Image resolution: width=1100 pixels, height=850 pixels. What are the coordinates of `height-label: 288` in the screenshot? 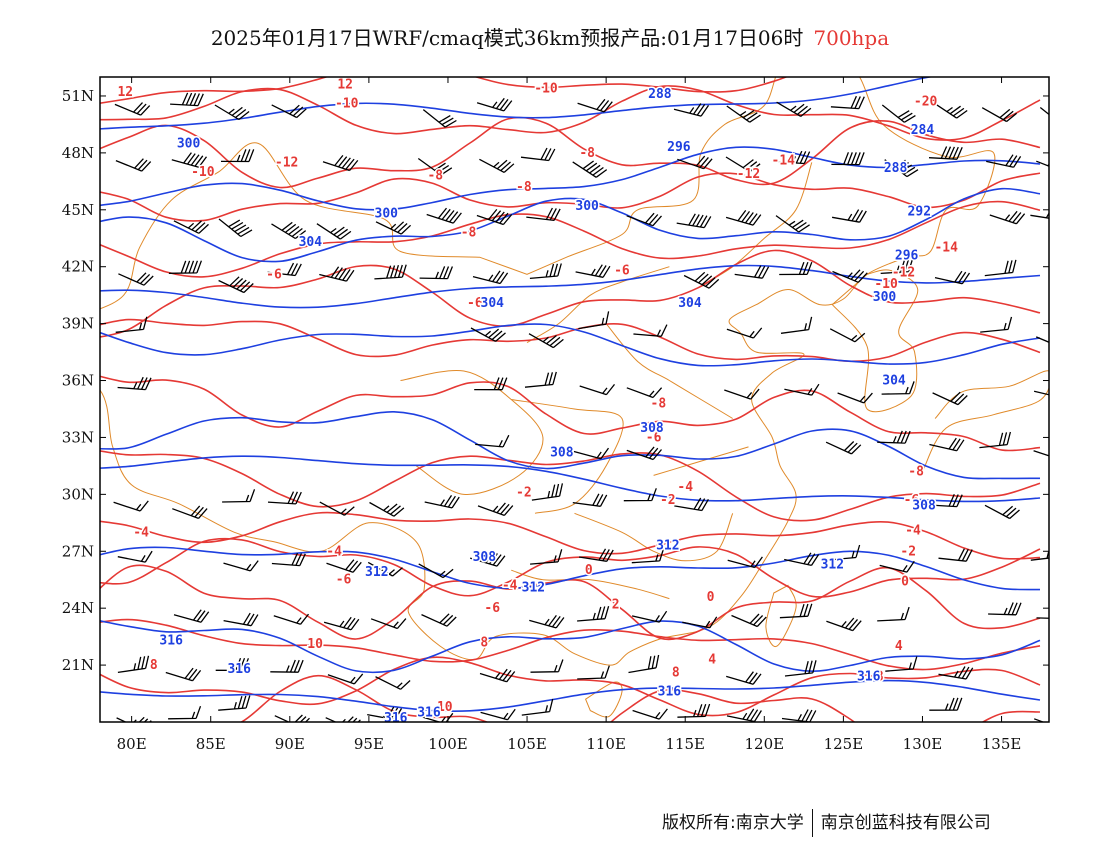 It's located at (896, 168).